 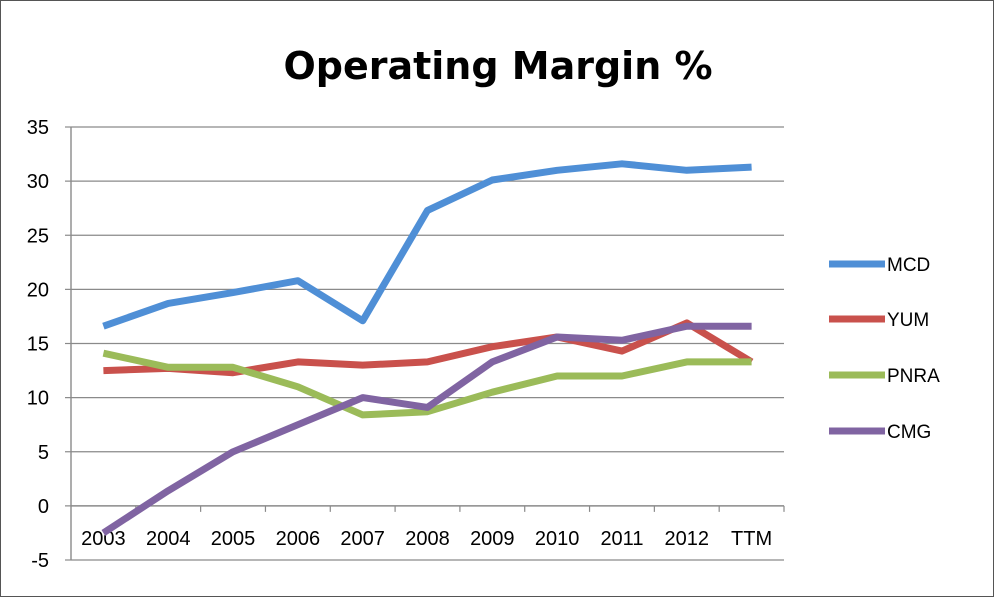 I want to click on x-tick-label: 2008, so click(x=427, y=539).